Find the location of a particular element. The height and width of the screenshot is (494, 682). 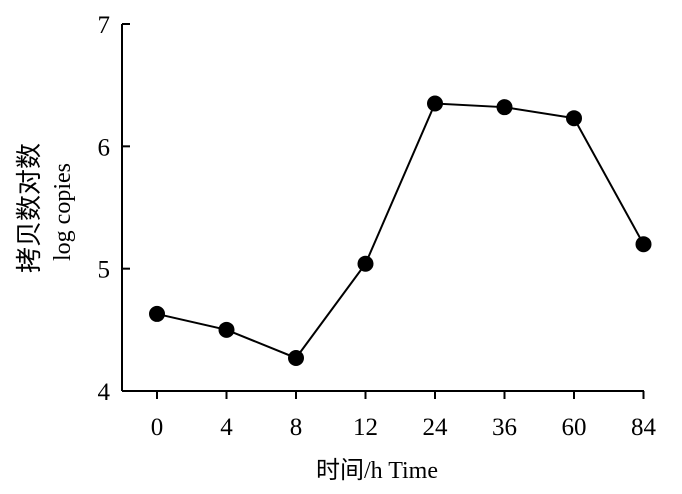

x-tick-label: 36 is located at coordinates (504, 427).